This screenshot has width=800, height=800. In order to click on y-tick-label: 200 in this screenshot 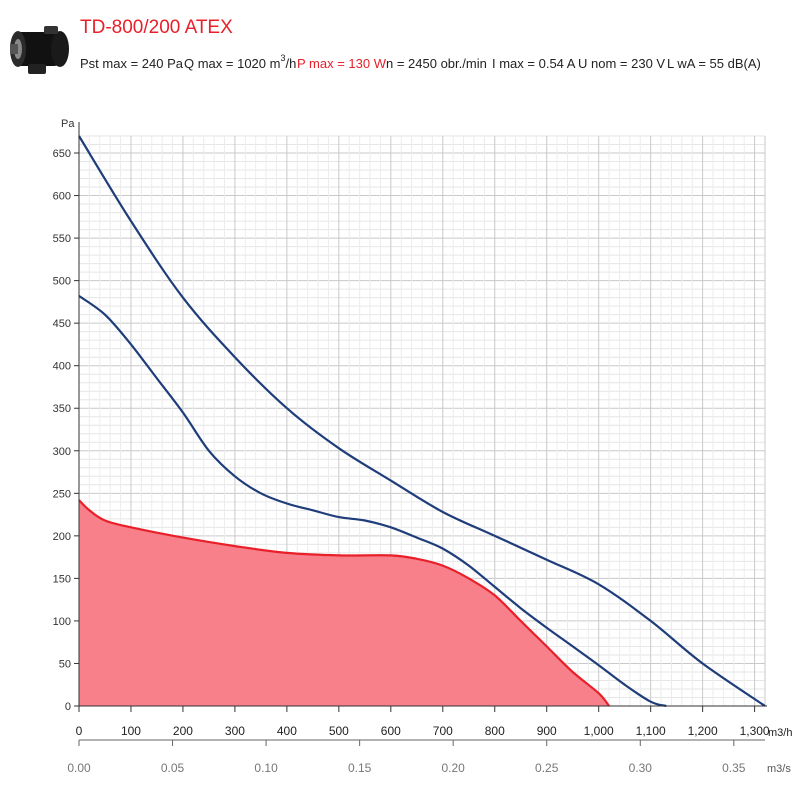, I will do `click(62, 537)`.